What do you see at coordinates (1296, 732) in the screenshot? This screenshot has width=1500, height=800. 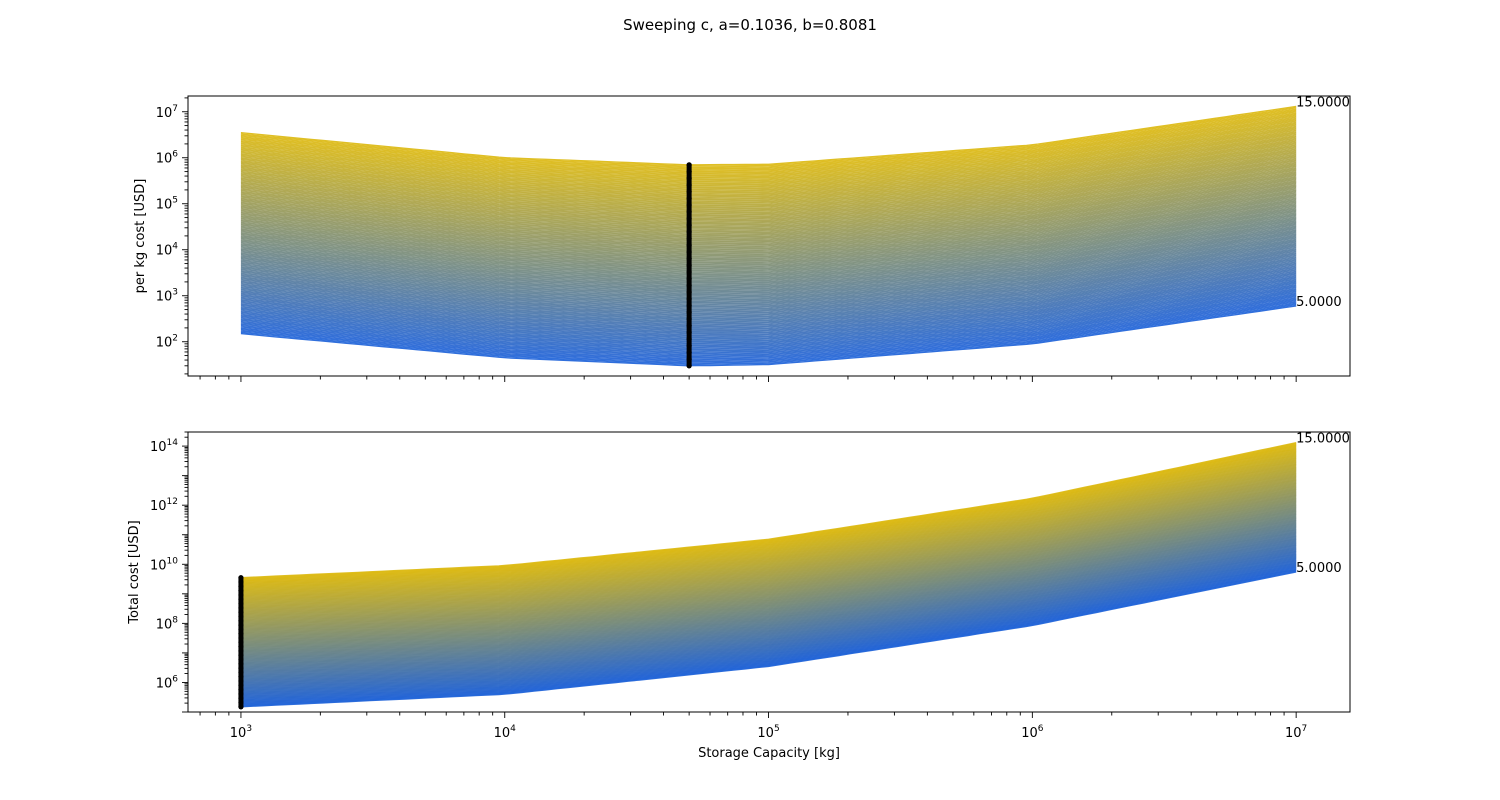 I see `x-tick-label: 107` at bounding box center [1296, 732].